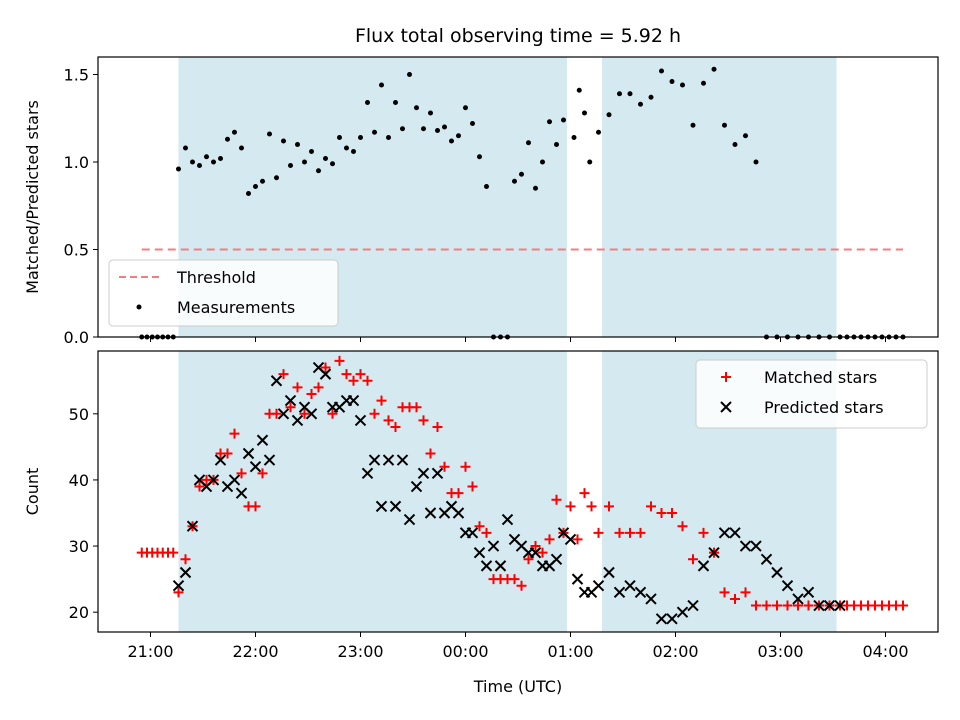 The image size is (960, 720). I want to click on legend-predicted-stars-label: Predicted stars, so click(824, 407).